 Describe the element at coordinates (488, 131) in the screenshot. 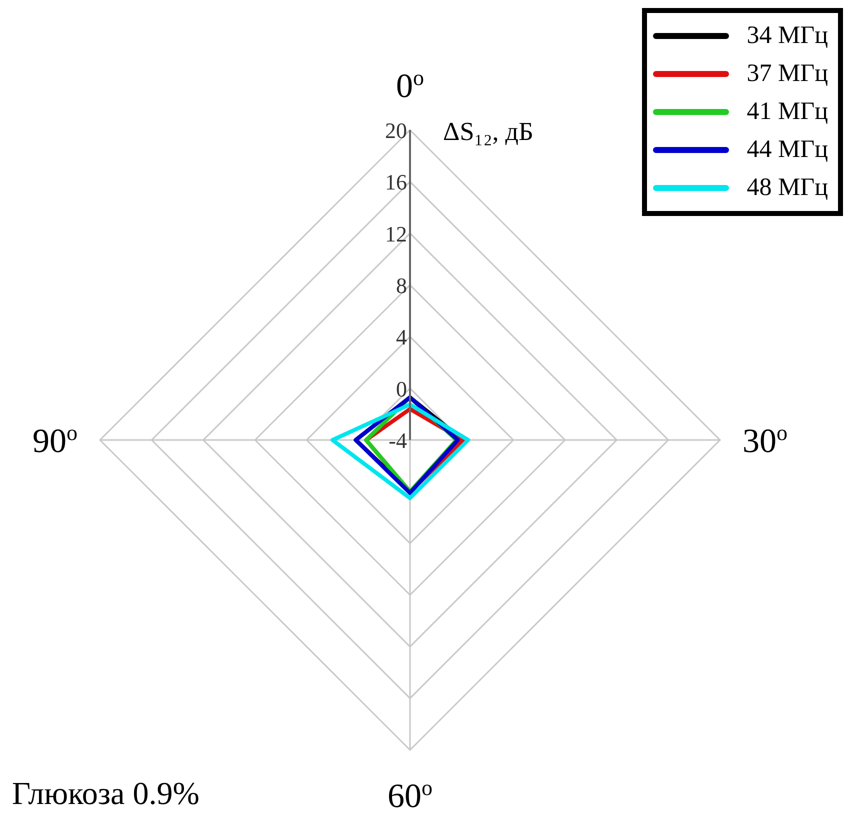

I see `text: ΔS₁₂, дБ` at that location.